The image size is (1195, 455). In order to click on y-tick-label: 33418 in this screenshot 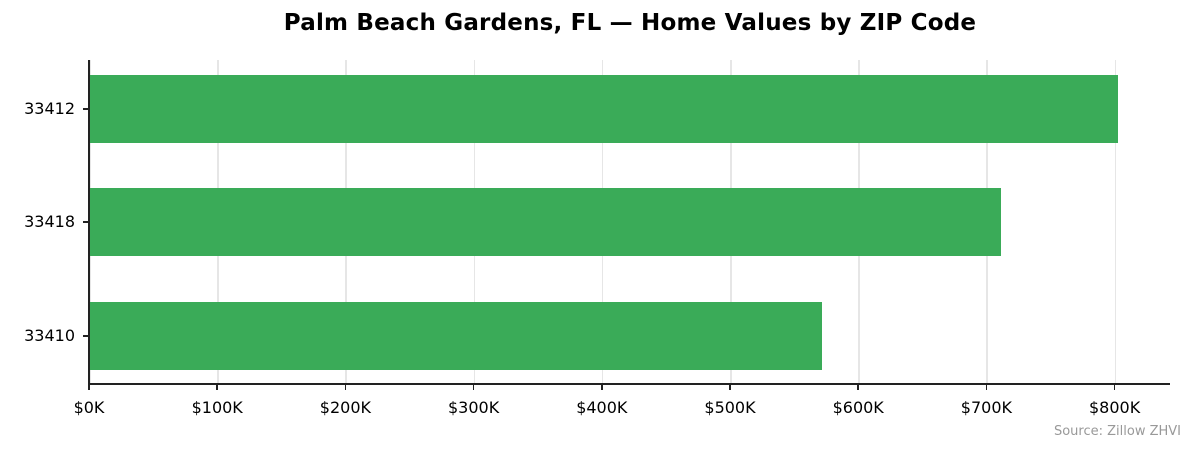, I will do `click(49, 221)`.